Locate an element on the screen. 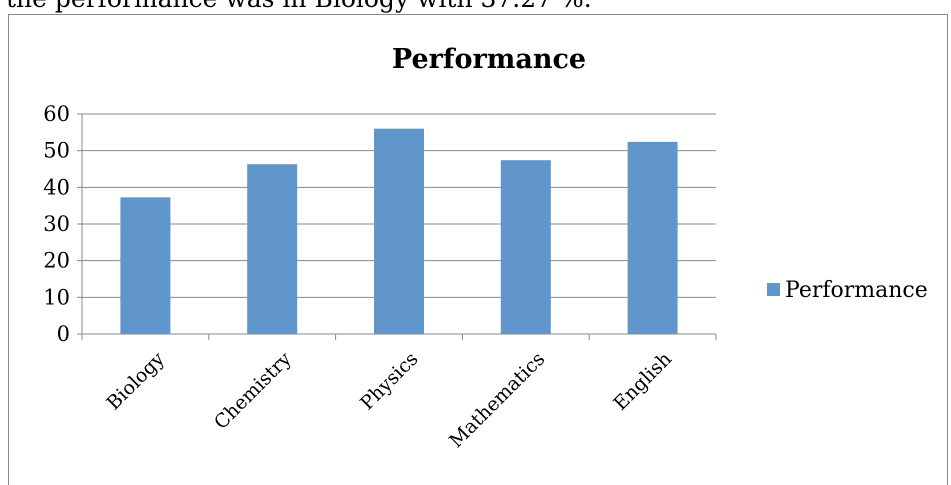  x-tick-label: English is located at coordinates (642, 381).